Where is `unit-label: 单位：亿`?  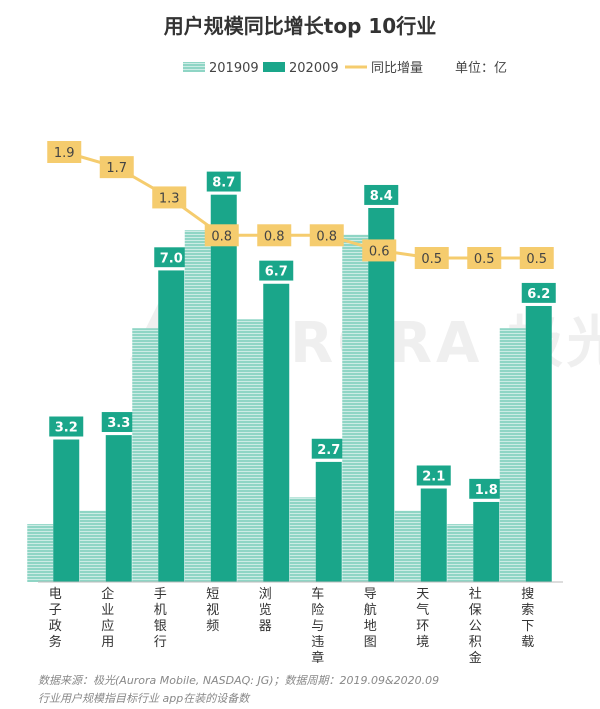 unit-label: 单位：亿 is located at coordinates (481, 68).